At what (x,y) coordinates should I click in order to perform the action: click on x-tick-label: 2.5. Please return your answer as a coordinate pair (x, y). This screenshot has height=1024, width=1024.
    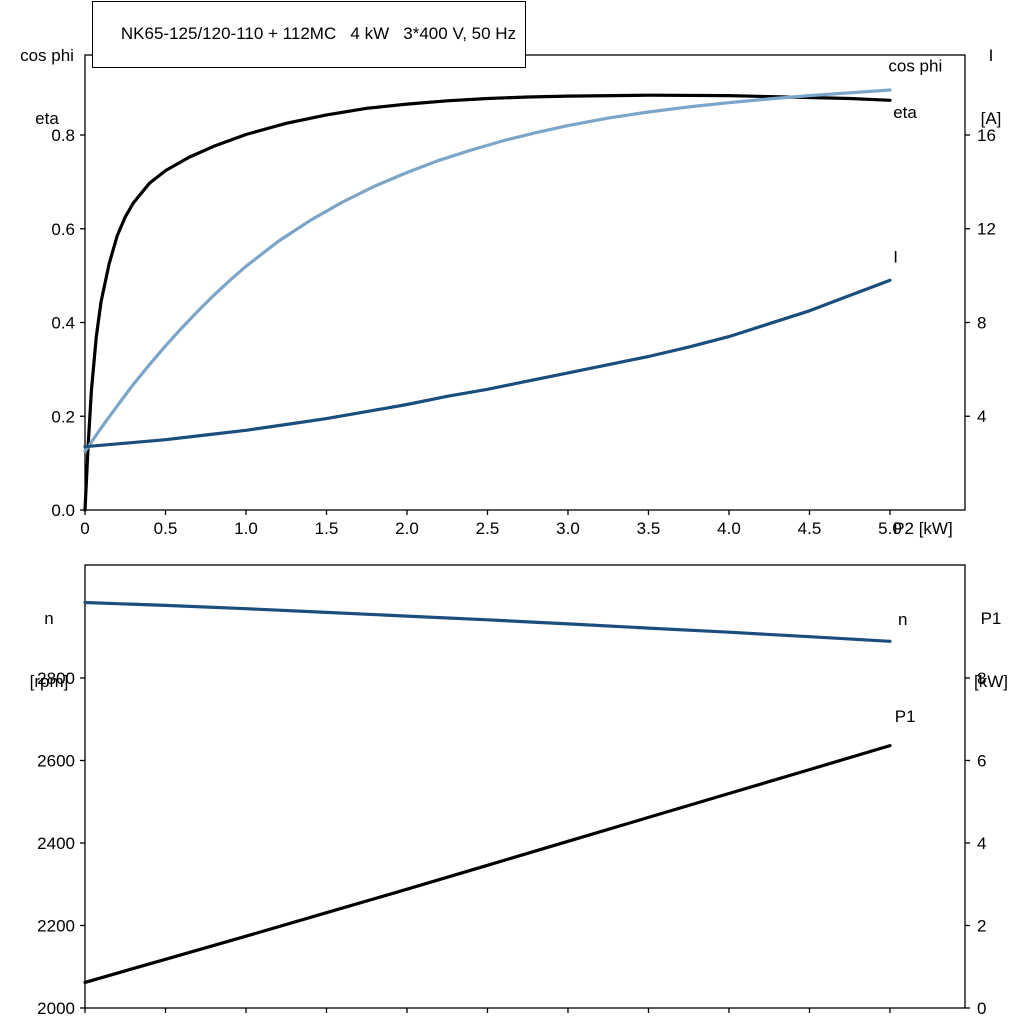
    Looking at the image, I should click on (488, 528).